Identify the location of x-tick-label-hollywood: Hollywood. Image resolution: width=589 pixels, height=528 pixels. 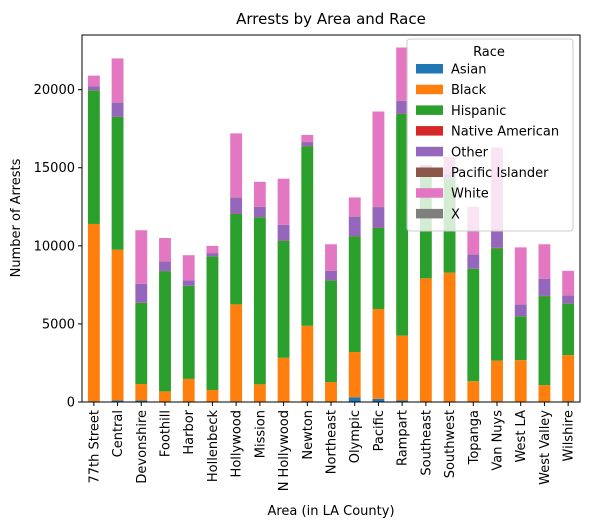
(237, 443).